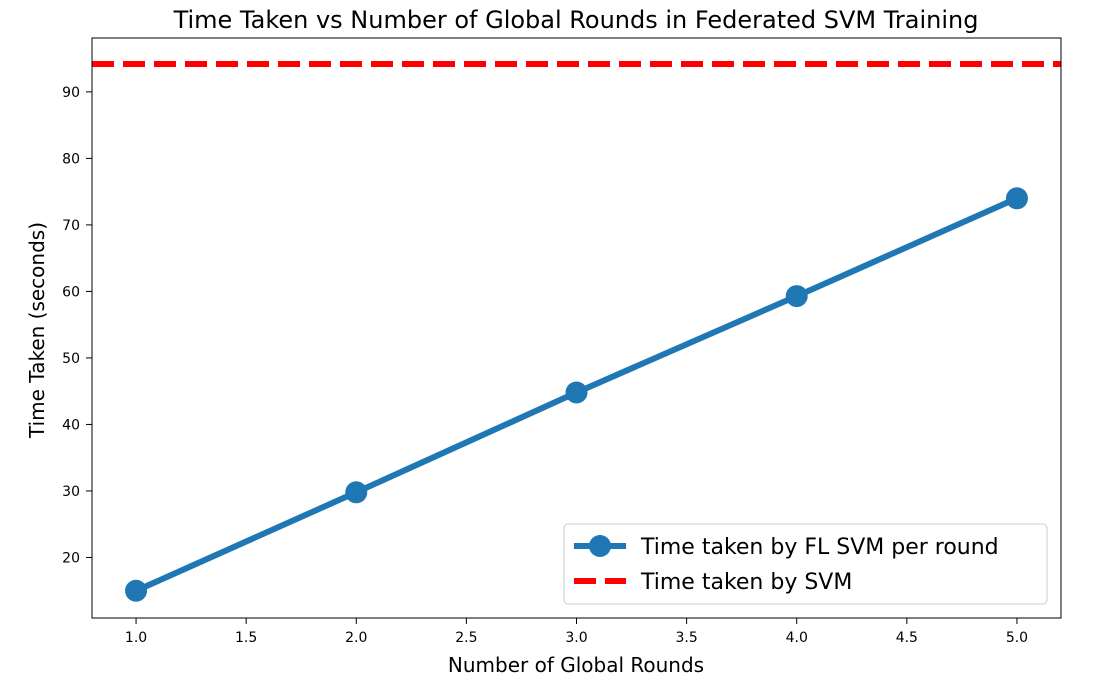  Describe the element at coordinates (466, 638) in the screenshot. I see `x-tick-label: 2.5` at that location.